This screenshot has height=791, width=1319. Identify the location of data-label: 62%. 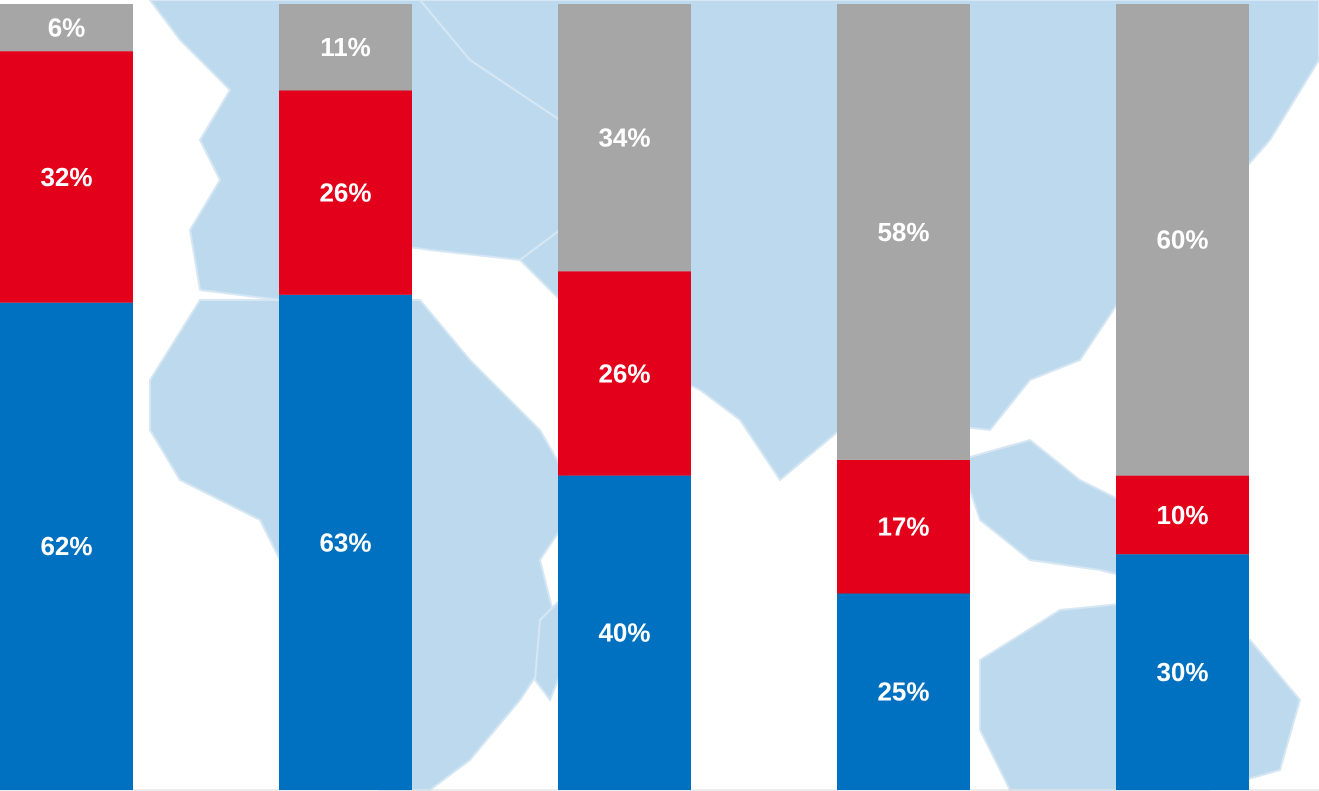
(66, 546).